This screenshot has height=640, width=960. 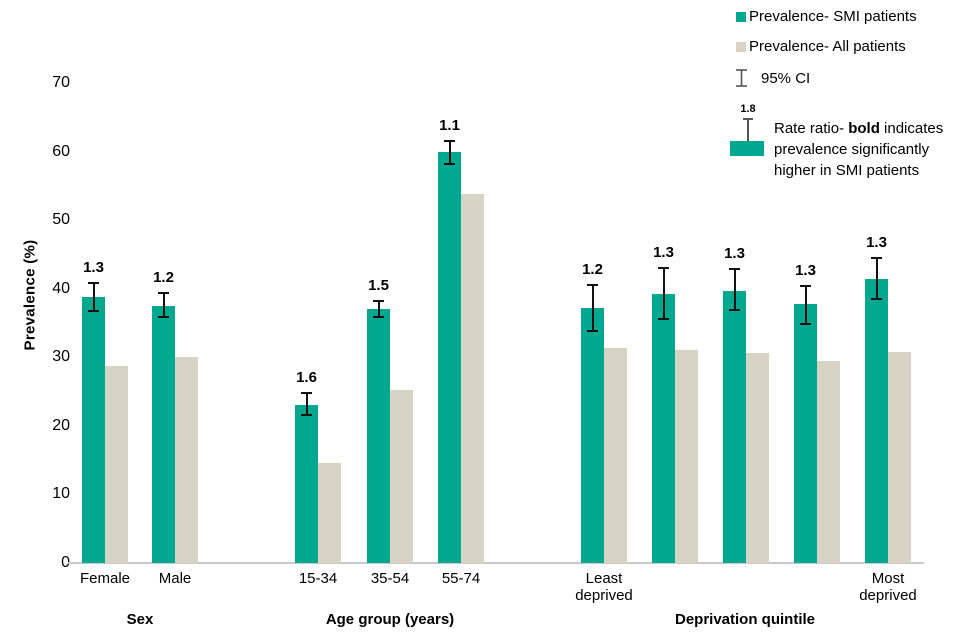 I want to click on legend-item-all: Prevalence- All patients, so click(x=821, y=46).